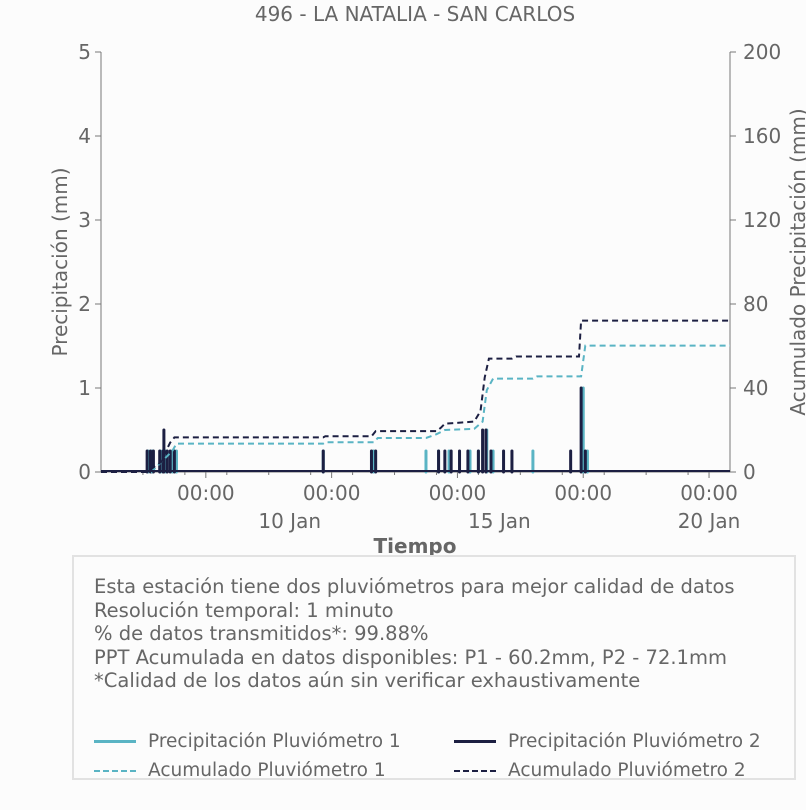 The image size is (806, 810). I want to click on y-tick-label-right: 80, so click(755, 304).